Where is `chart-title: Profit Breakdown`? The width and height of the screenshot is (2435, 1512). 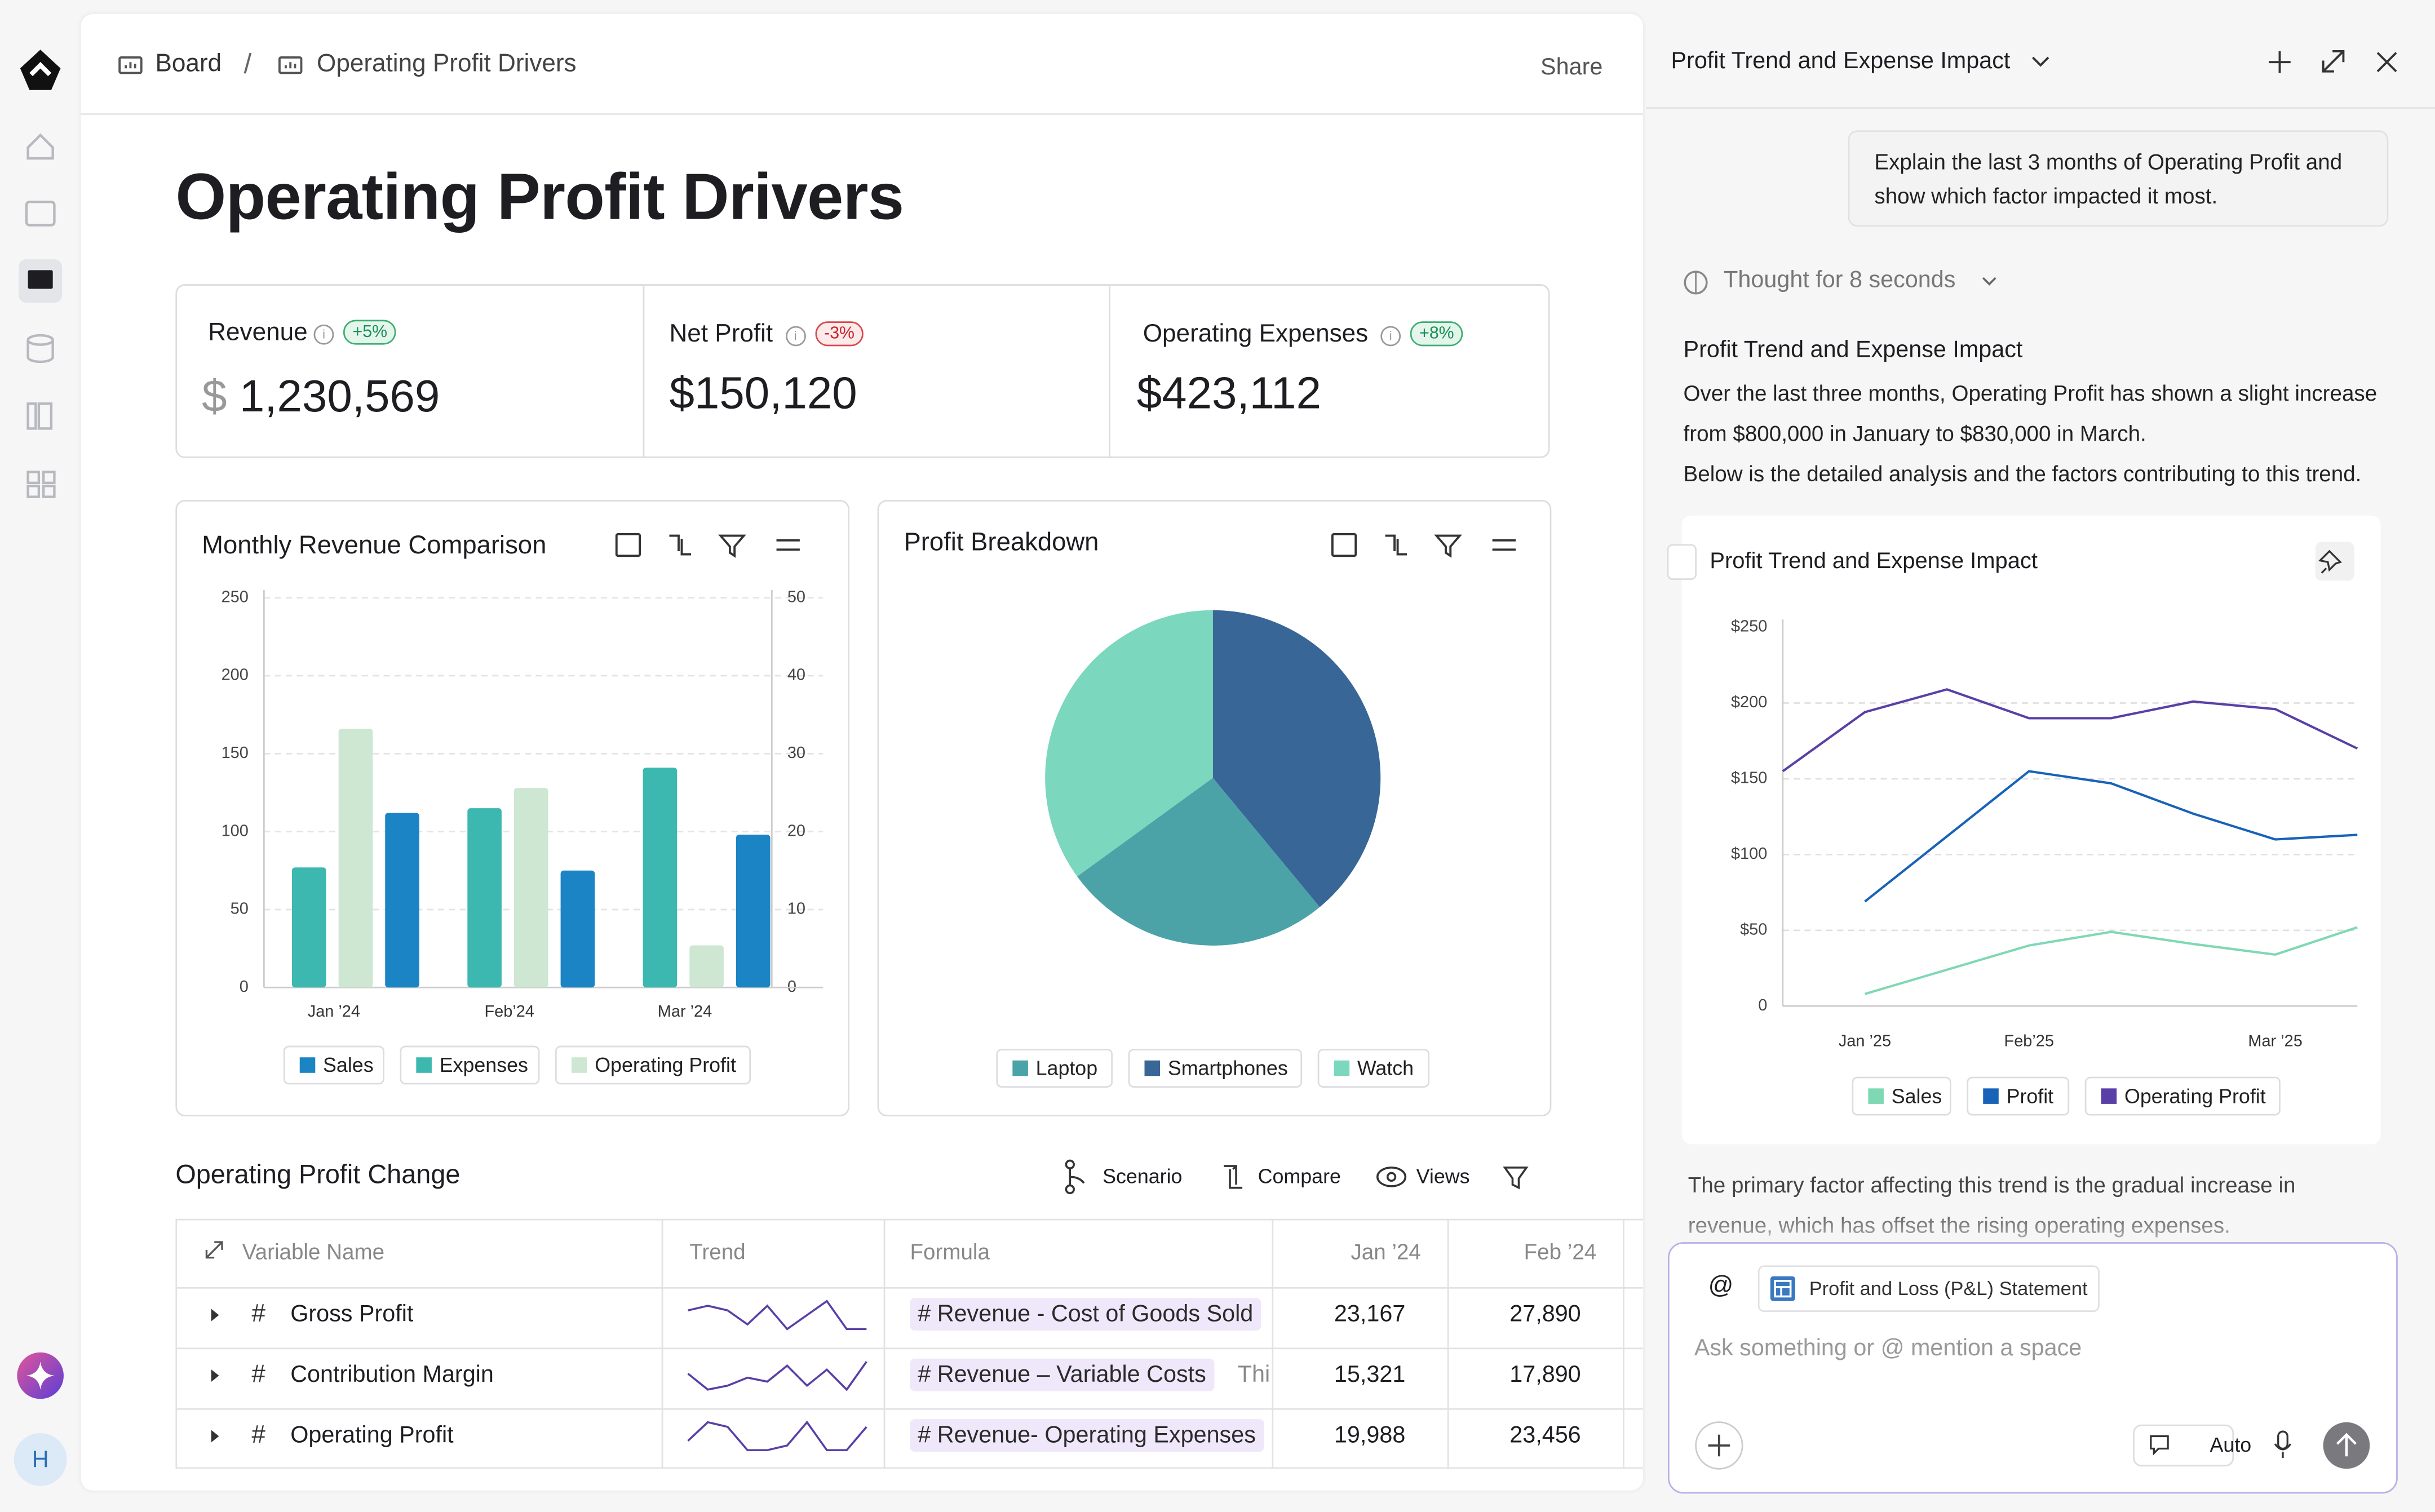 chart-title: Profit Breakdown is located at coordinates (1002, 541).